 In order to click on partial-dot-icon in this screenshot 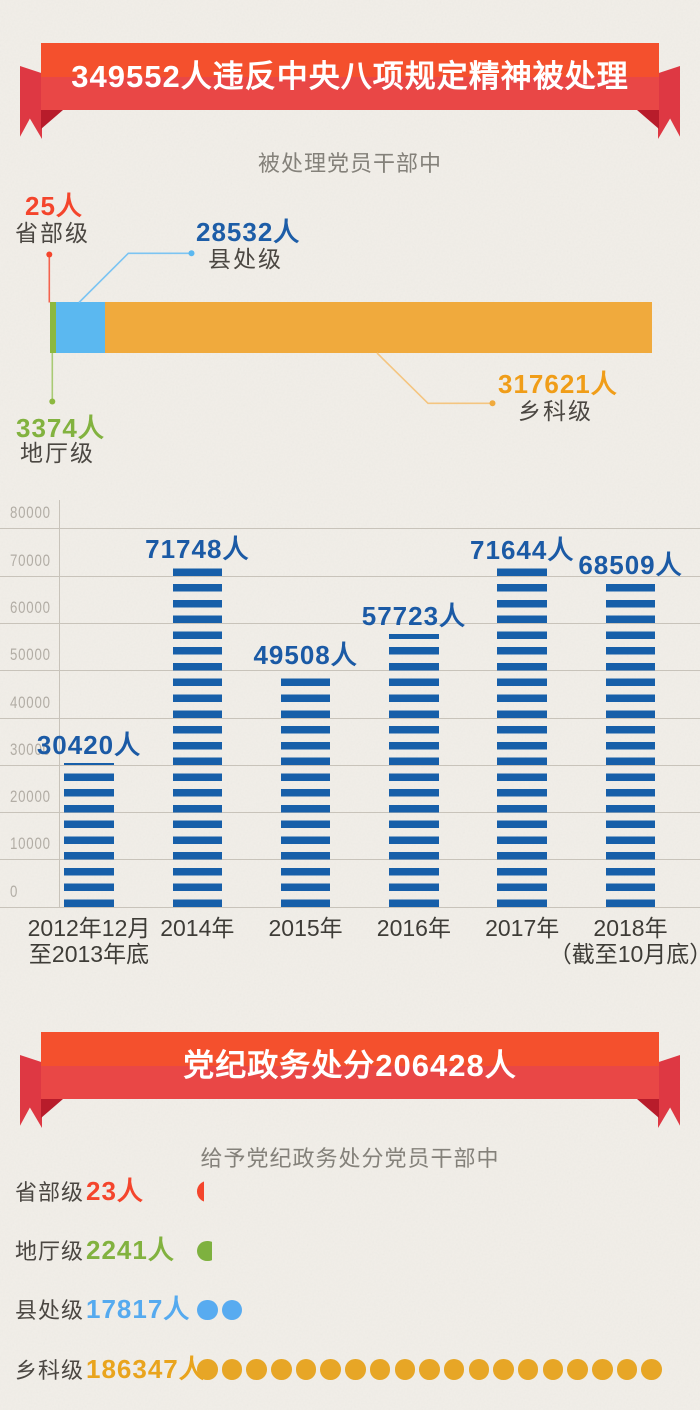, I will do `click(204, 1250)`.